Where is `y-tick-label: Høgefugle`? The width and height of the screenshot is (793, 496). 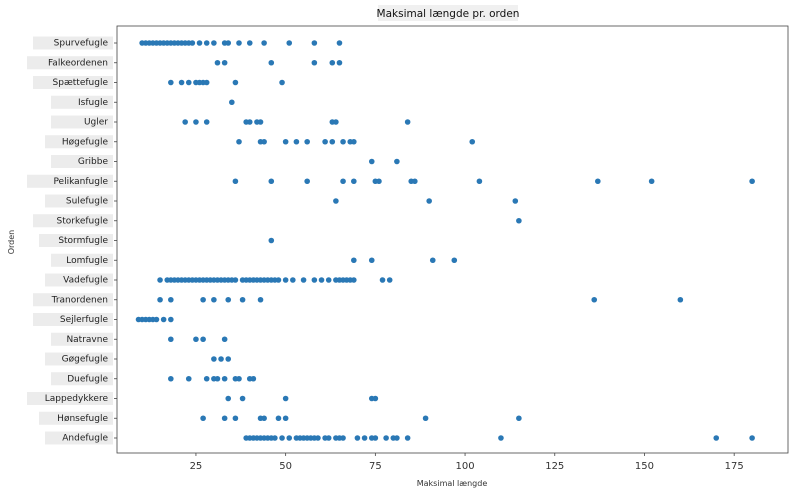 y-tick-label: Høgefugle is located at coordinates (85, 142).